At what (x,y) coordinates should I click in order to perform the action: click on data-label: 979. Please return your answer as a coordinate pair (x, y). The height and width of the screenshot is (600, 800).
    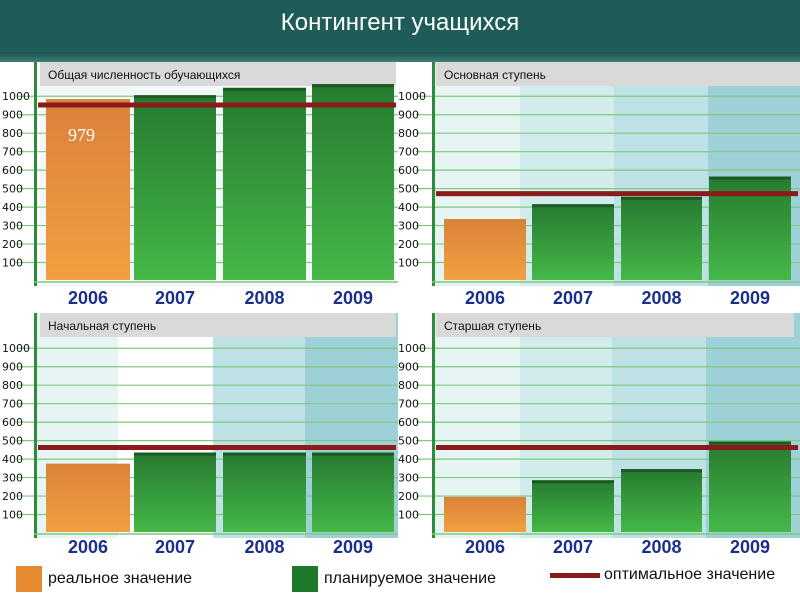
    Looking at the image, I should click on (81, 135).